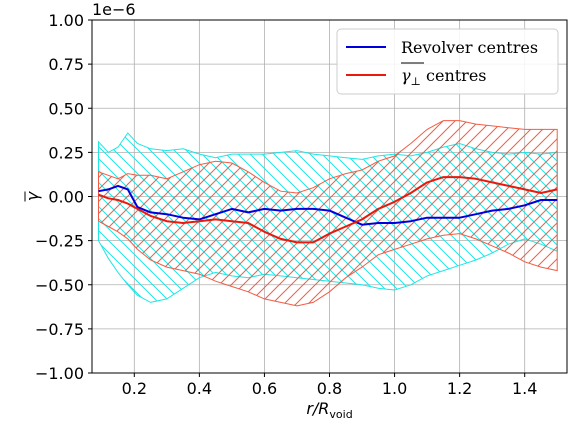 Image resolution: width=577 pixels, height=431 pixels. I want to click on x-tick-label: 0.2, so click(134, 388).